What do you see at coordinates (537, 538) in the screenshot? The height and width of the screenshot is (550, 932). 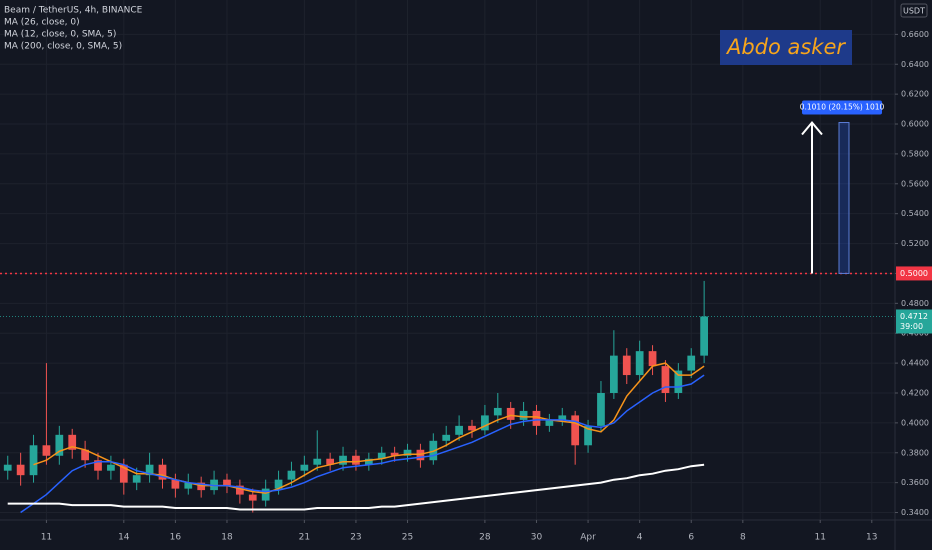 I see `x-tick-label: 30` at bounding box center [537, 538].